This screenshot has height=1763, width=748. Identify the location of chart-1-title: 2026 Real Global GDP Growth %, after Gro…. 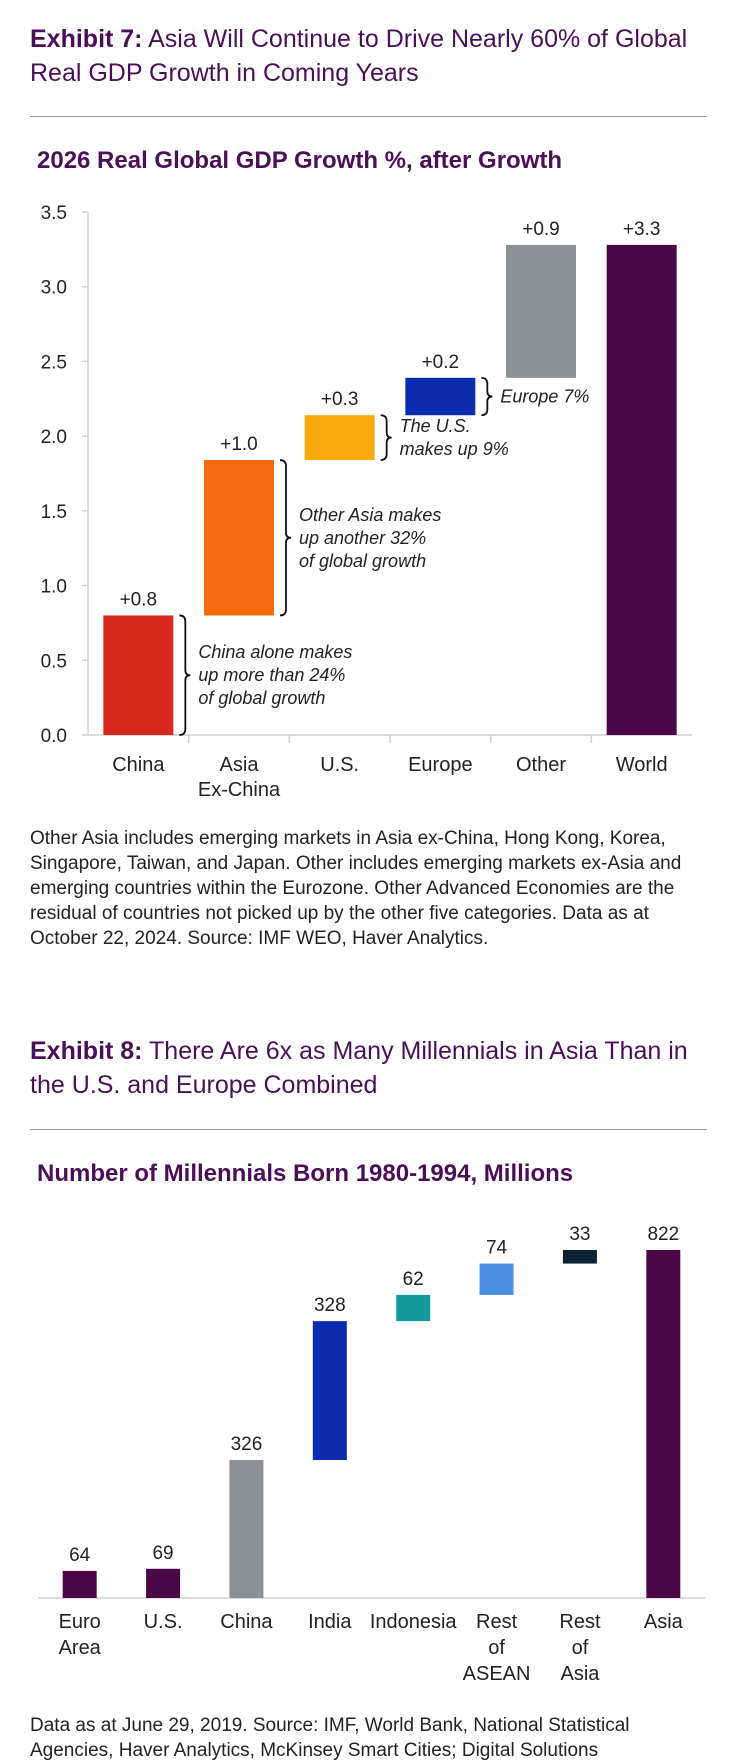
(300, 160).